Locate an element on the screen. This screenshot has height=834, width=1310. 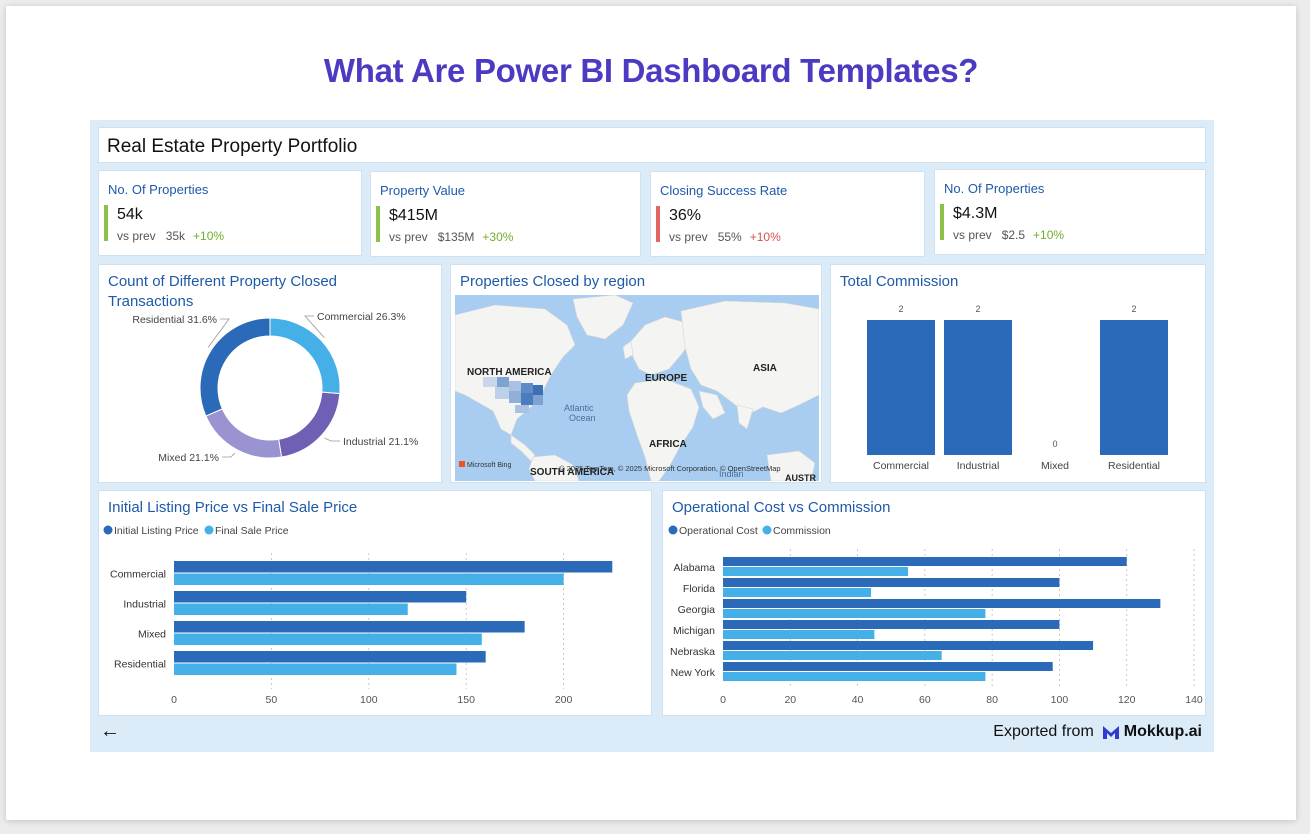
legend-label: Initial Listing Price is located at coordinates (156, 531).